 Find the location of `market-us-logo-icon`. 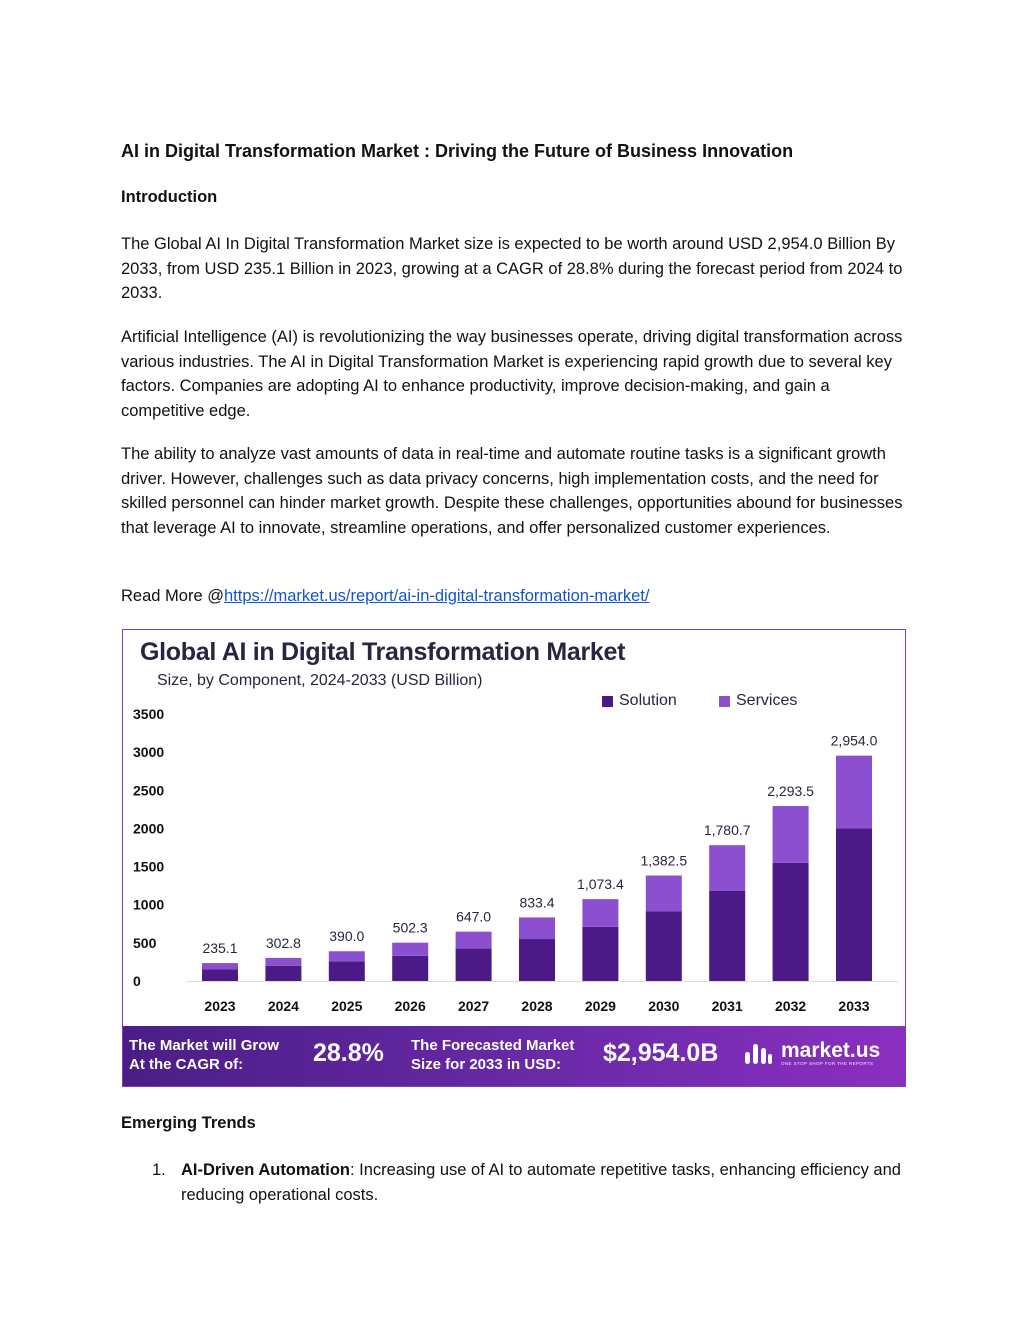

market-us-logo-icon is located at coordinates (758, 1054).